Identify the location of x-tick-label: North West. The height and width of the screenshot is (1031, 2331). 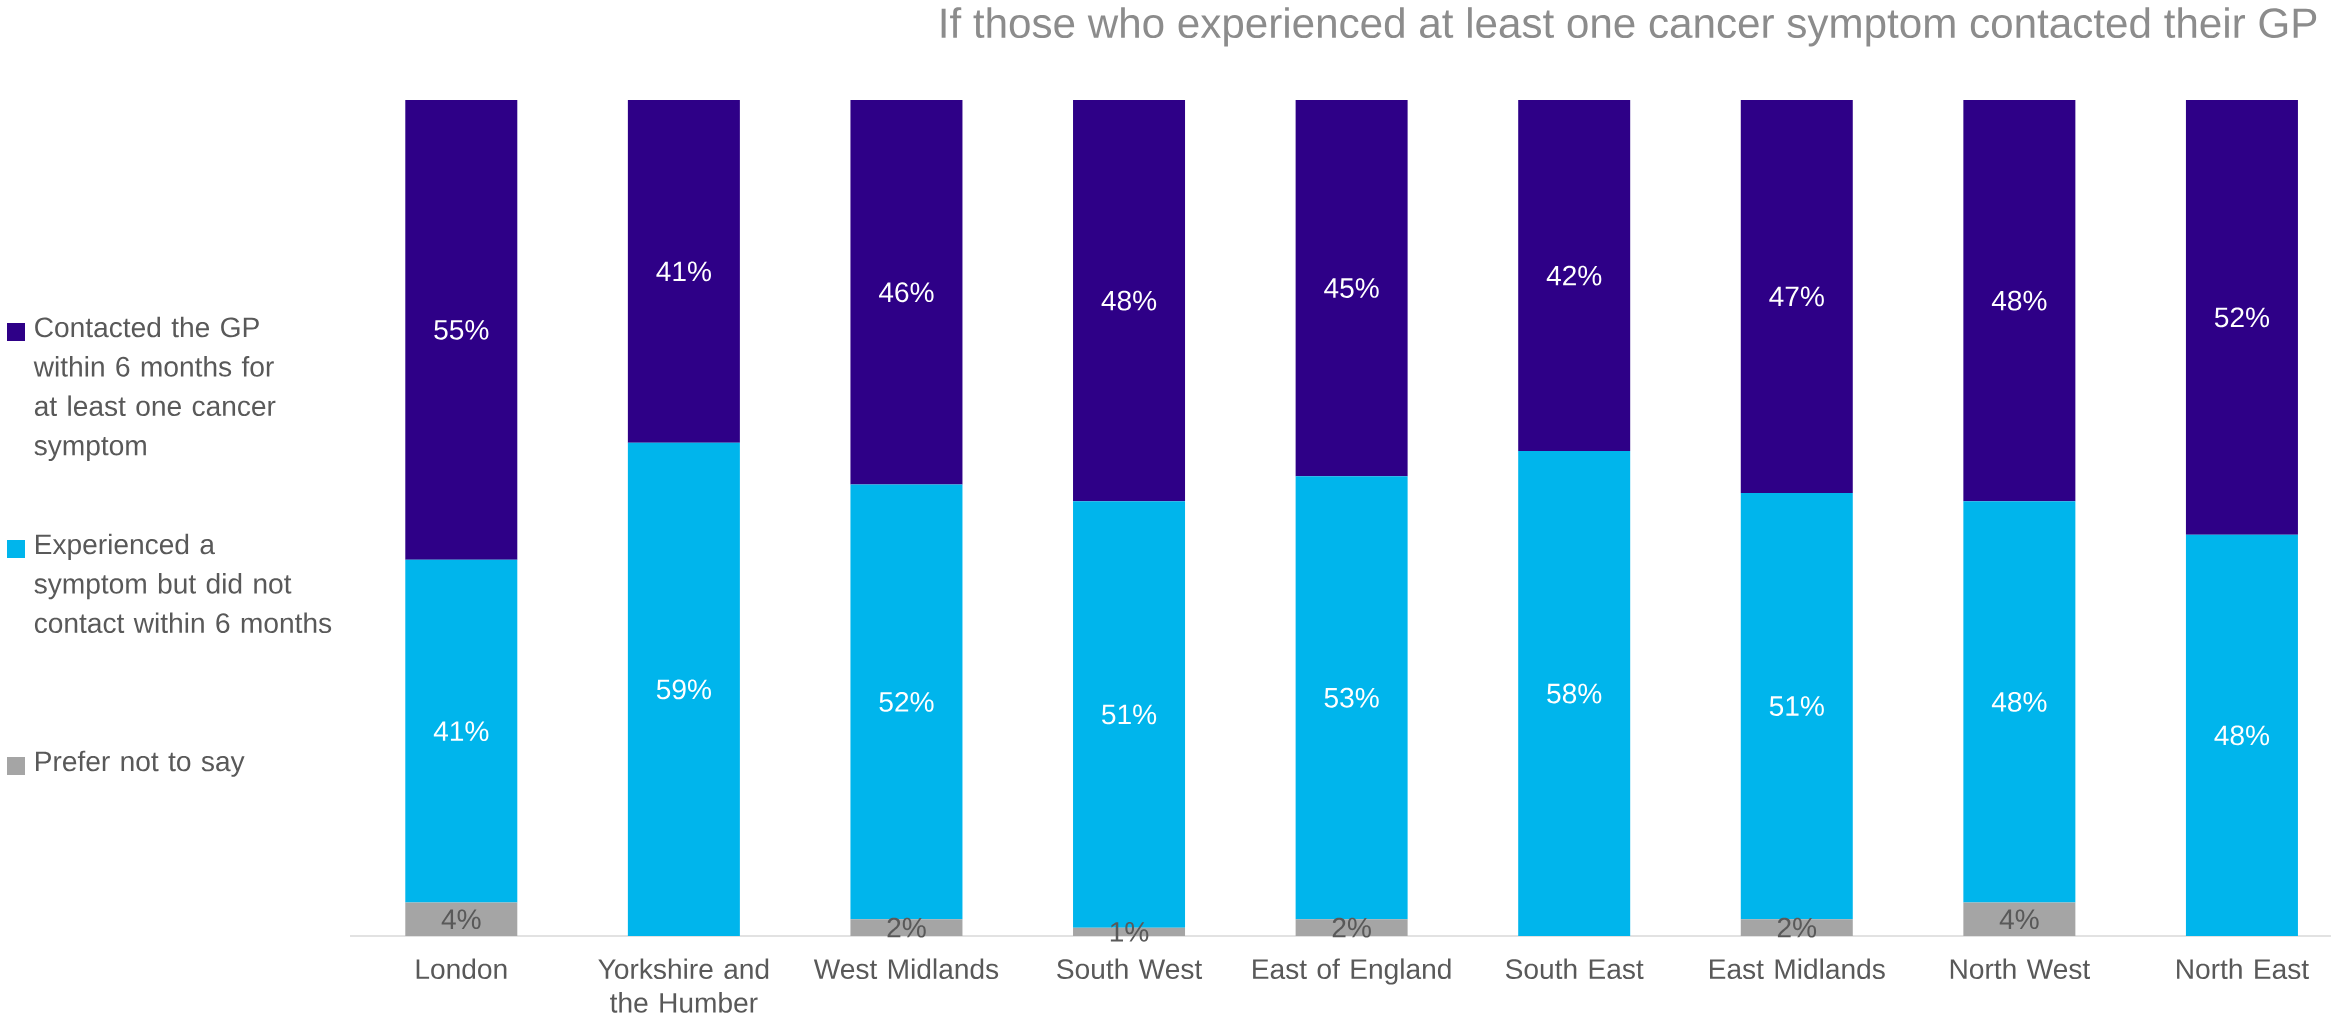
(2020, 969).